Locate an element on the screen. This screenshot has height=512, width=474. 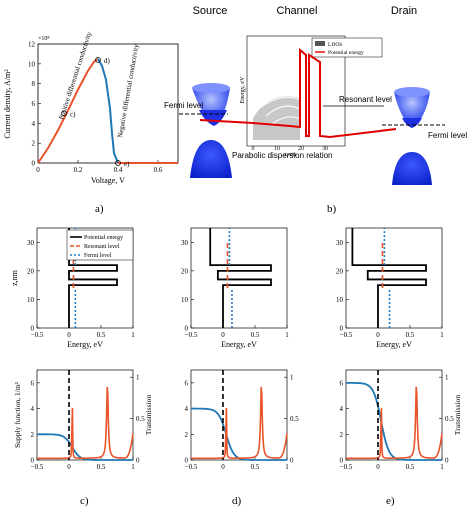
panel-label-a: a) is located at coordinates (99, 209).